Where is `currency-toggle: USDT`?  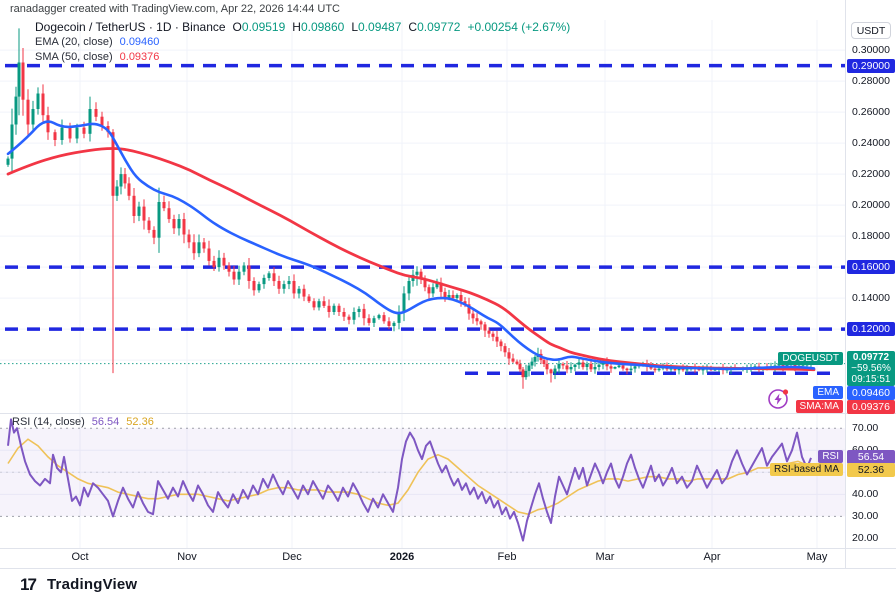
currency-toggle: USDT is located at coordinates (871, 30).